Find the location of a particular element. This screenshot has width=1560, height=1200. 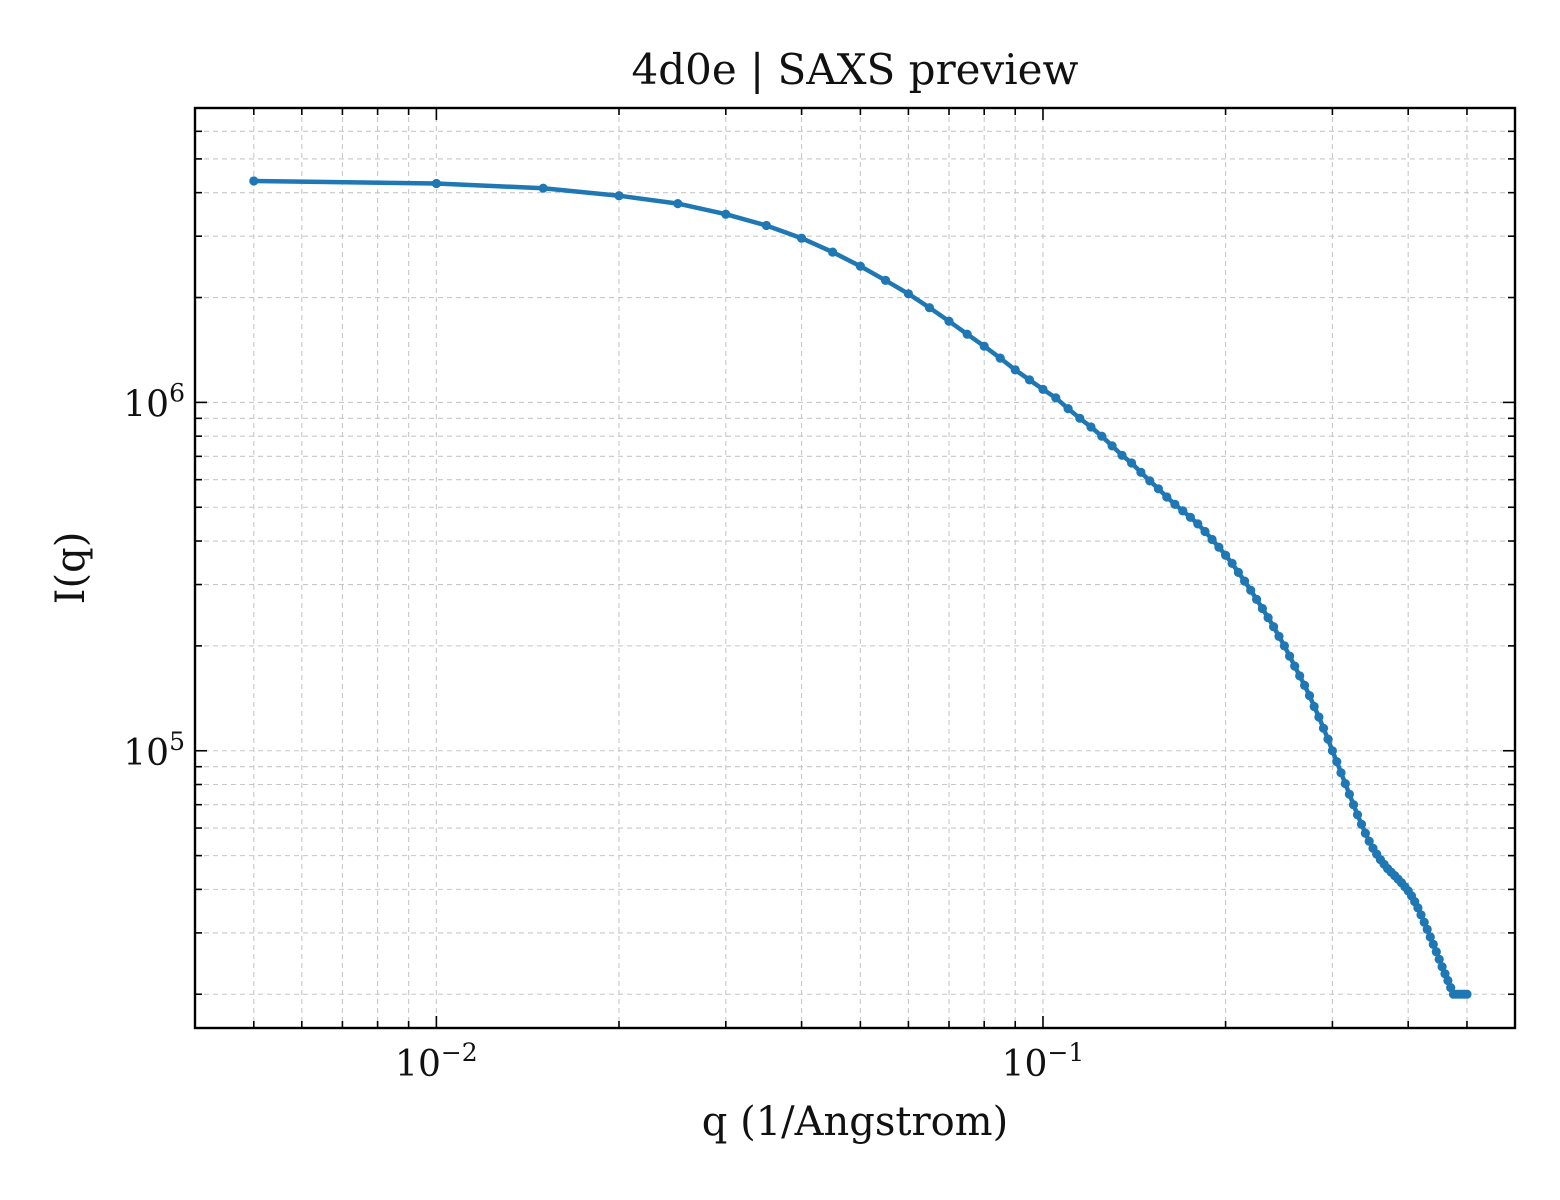

y-tick-label: 10⁵ is located at coordinates (154, 750).